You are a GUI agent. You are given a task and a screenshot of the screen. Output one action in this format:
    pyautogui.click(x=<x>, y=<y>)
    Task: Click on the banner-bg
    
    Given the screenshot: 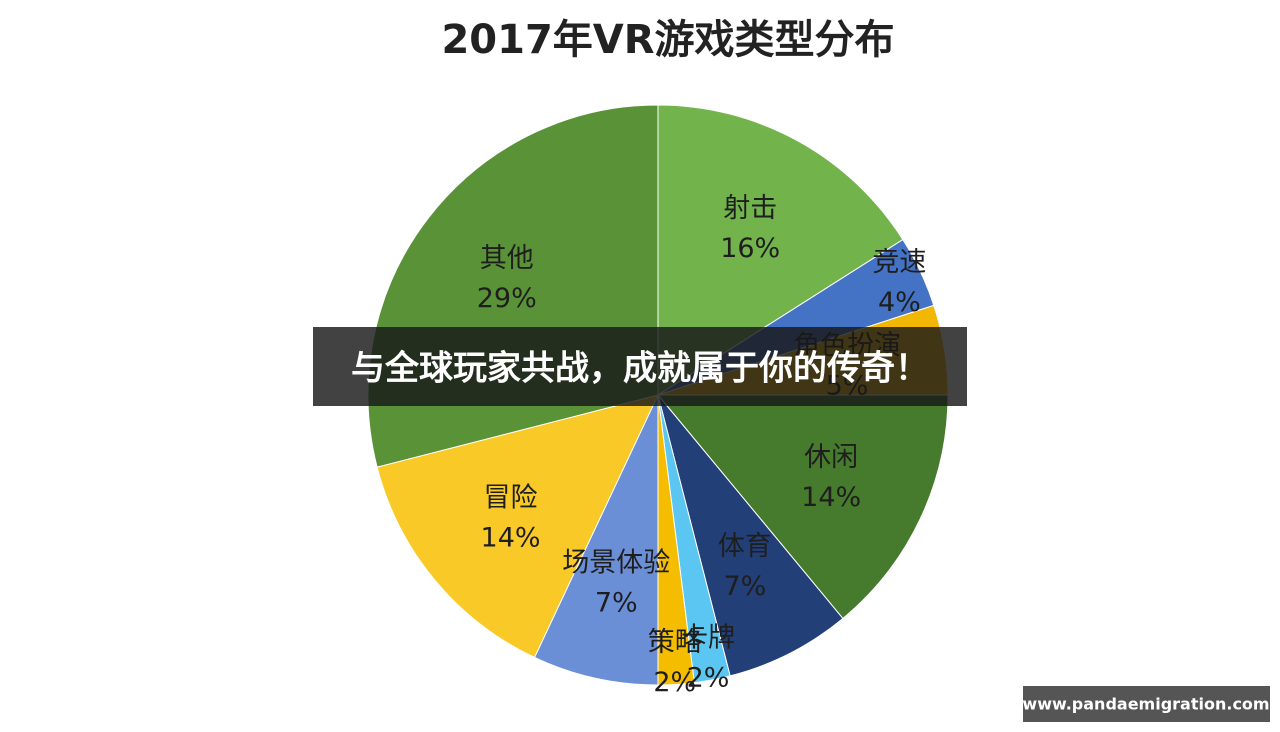 What is the action you would take?
    pyautogui.click(x=640, y=366)
    